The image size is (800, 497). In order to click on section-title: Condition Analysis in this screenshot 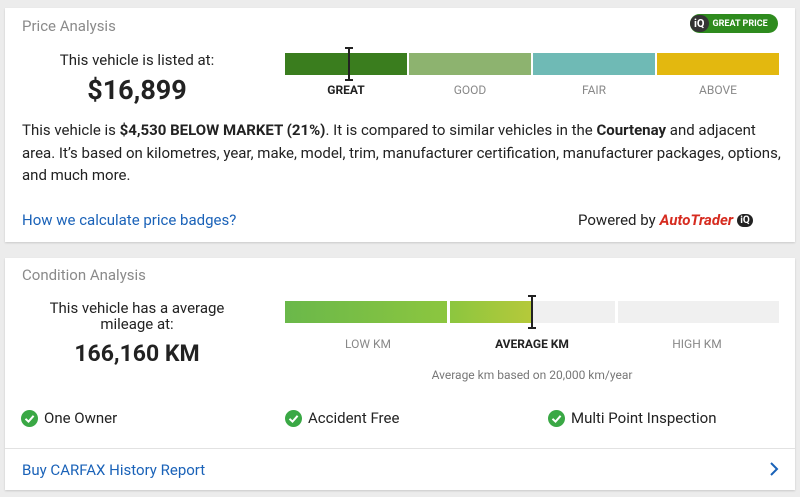, I will do `click(84, 275)`.